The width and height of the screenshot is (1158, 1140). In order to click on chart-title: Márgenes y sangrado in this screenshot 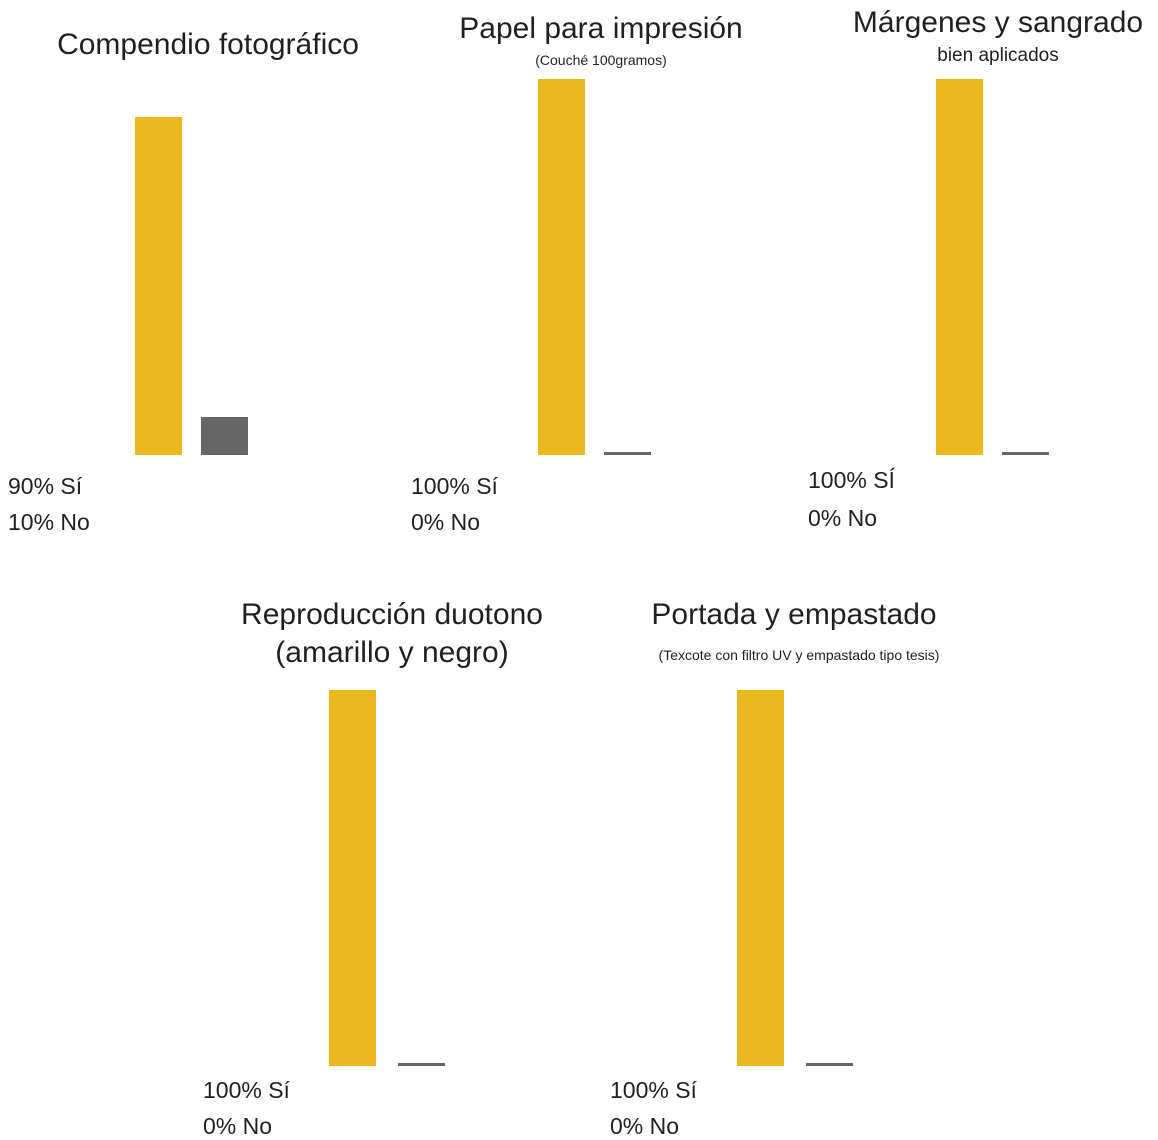, I will do `click(998, 22)`.